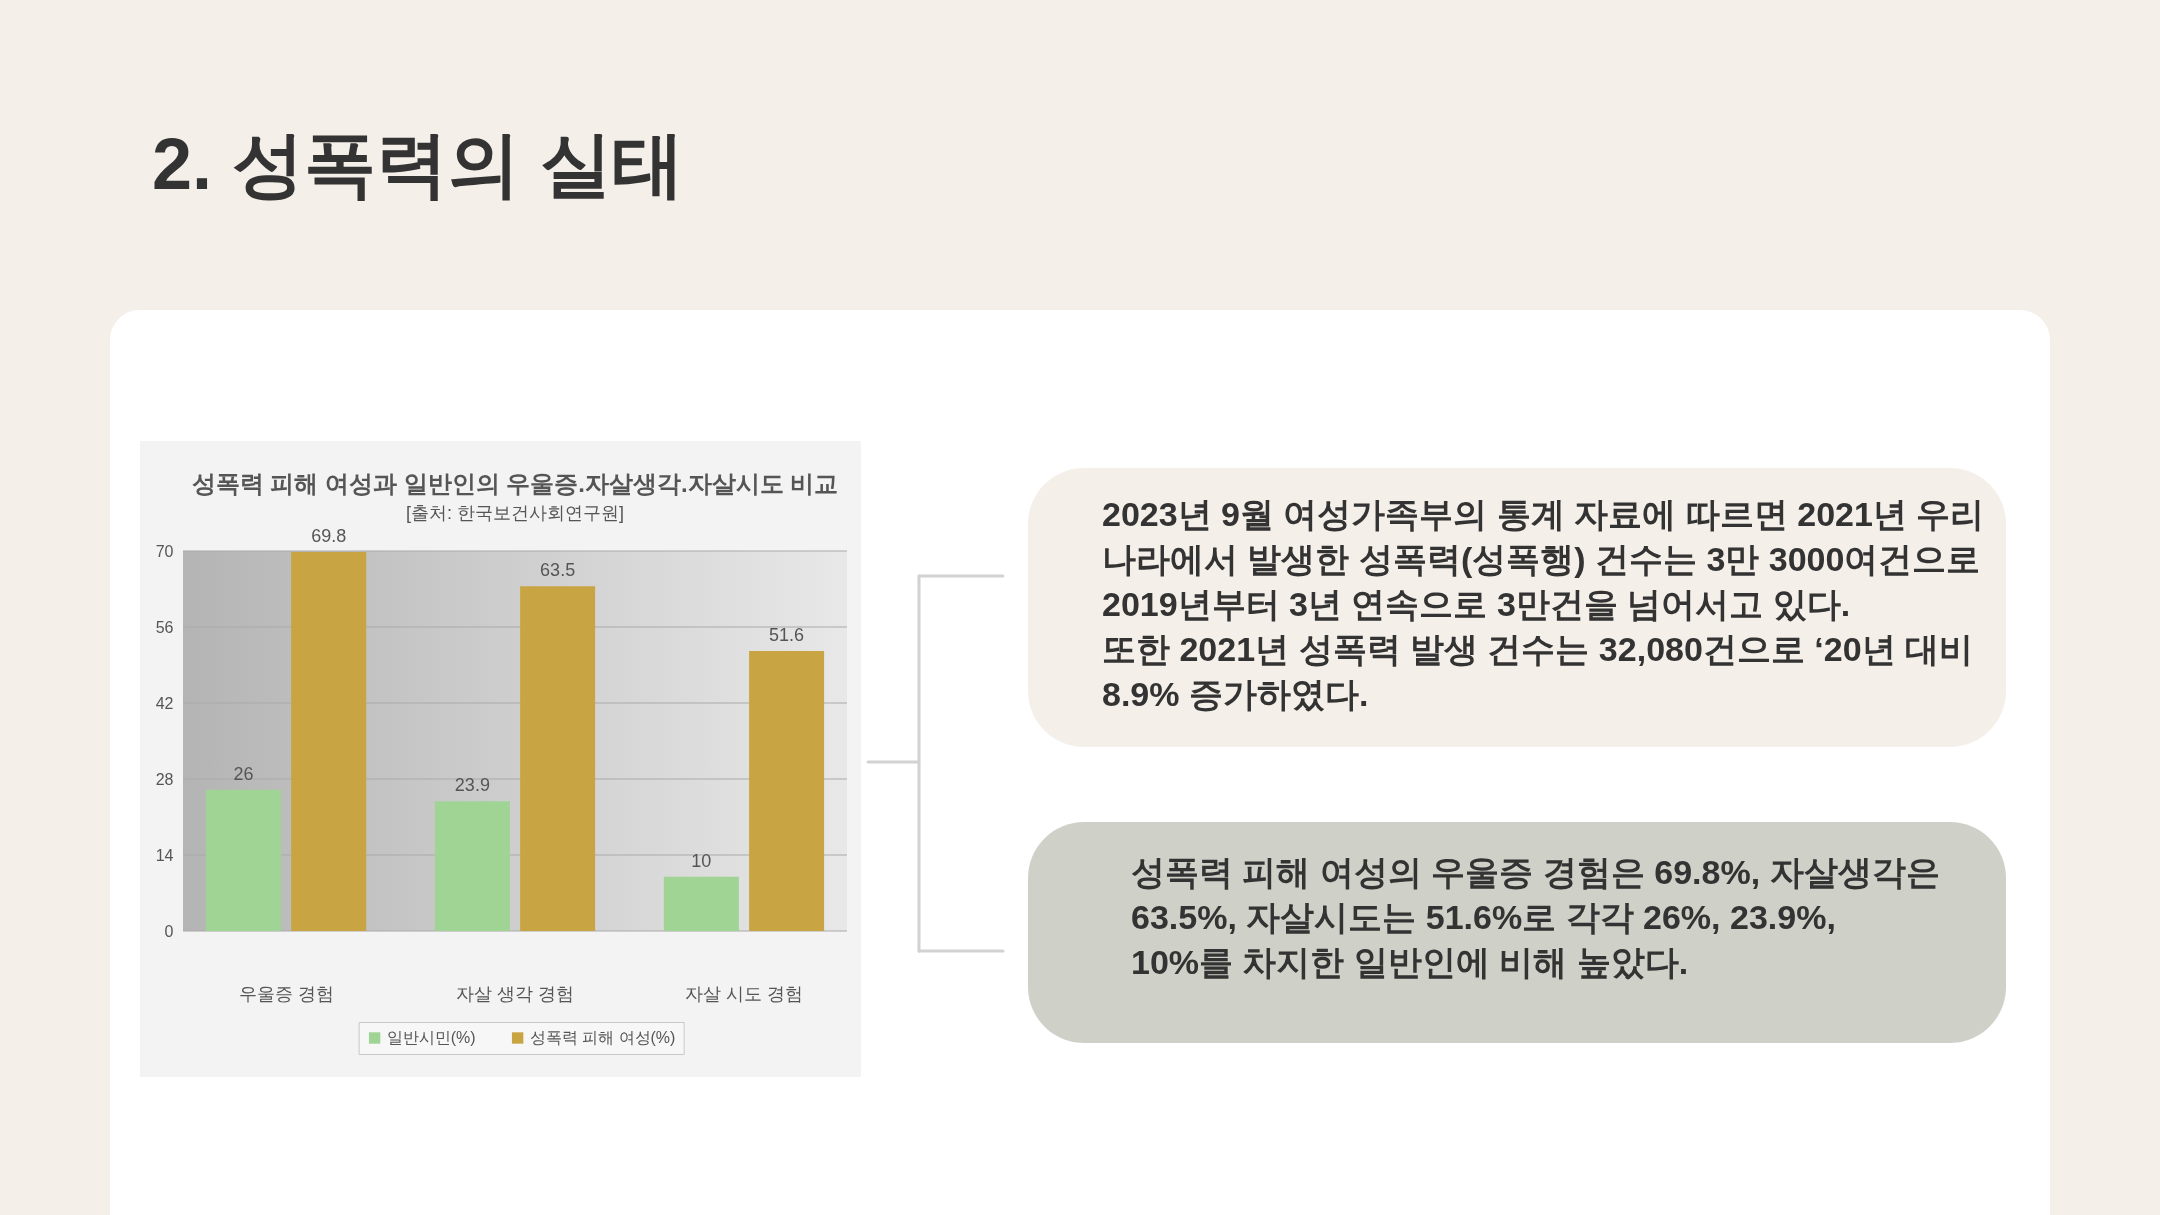 The image size is (2160, 1215). I want to click on y-tick-label: 0, so click(169, 931).